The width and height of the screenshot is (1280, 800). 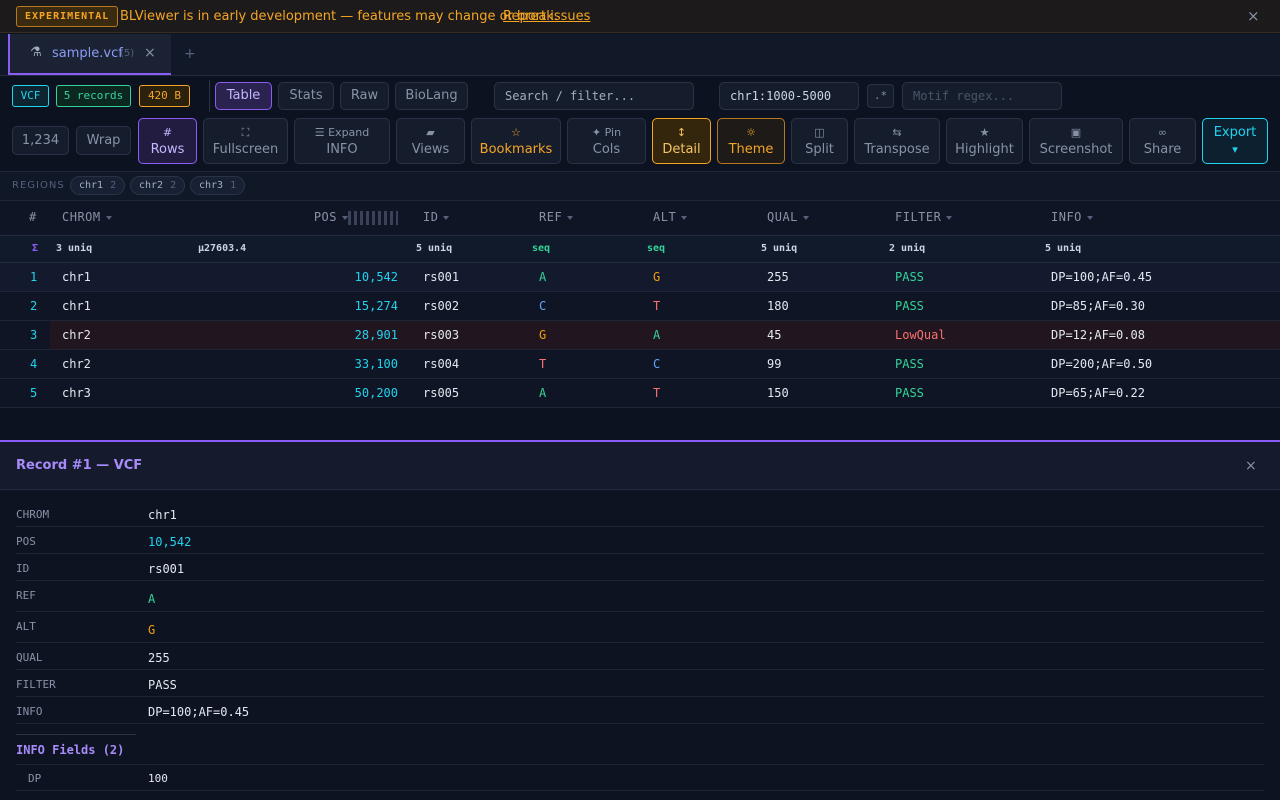 What do you see at coordinates (640, 55) in the screenshot?
I see `tab-bar` at bounding box center [640, 55].